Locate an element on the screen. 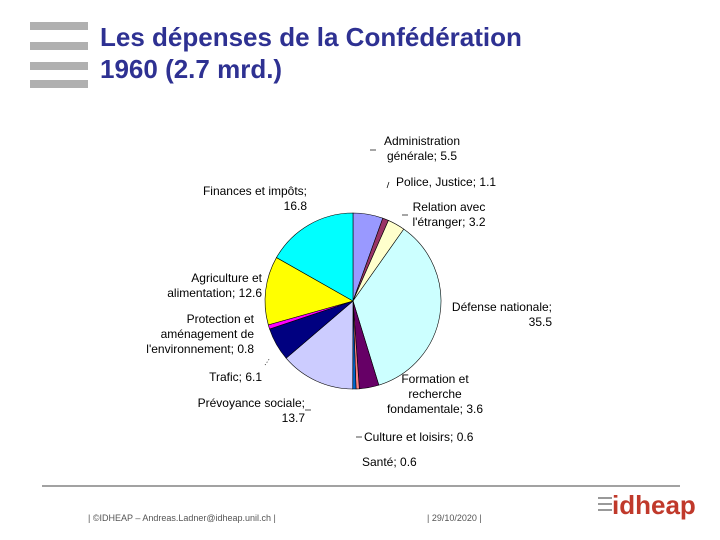 This screenshot has width=720, height=540. category-label: Police, Justice; is located at coordinates (436, 182).